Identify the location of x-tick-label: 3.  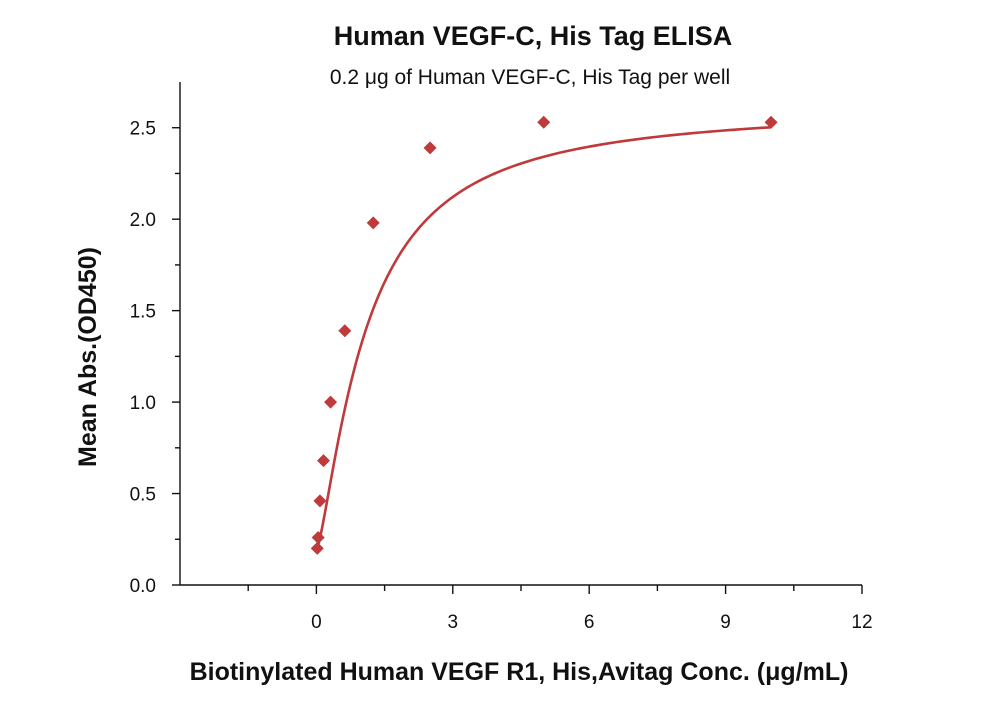
(453, 622).